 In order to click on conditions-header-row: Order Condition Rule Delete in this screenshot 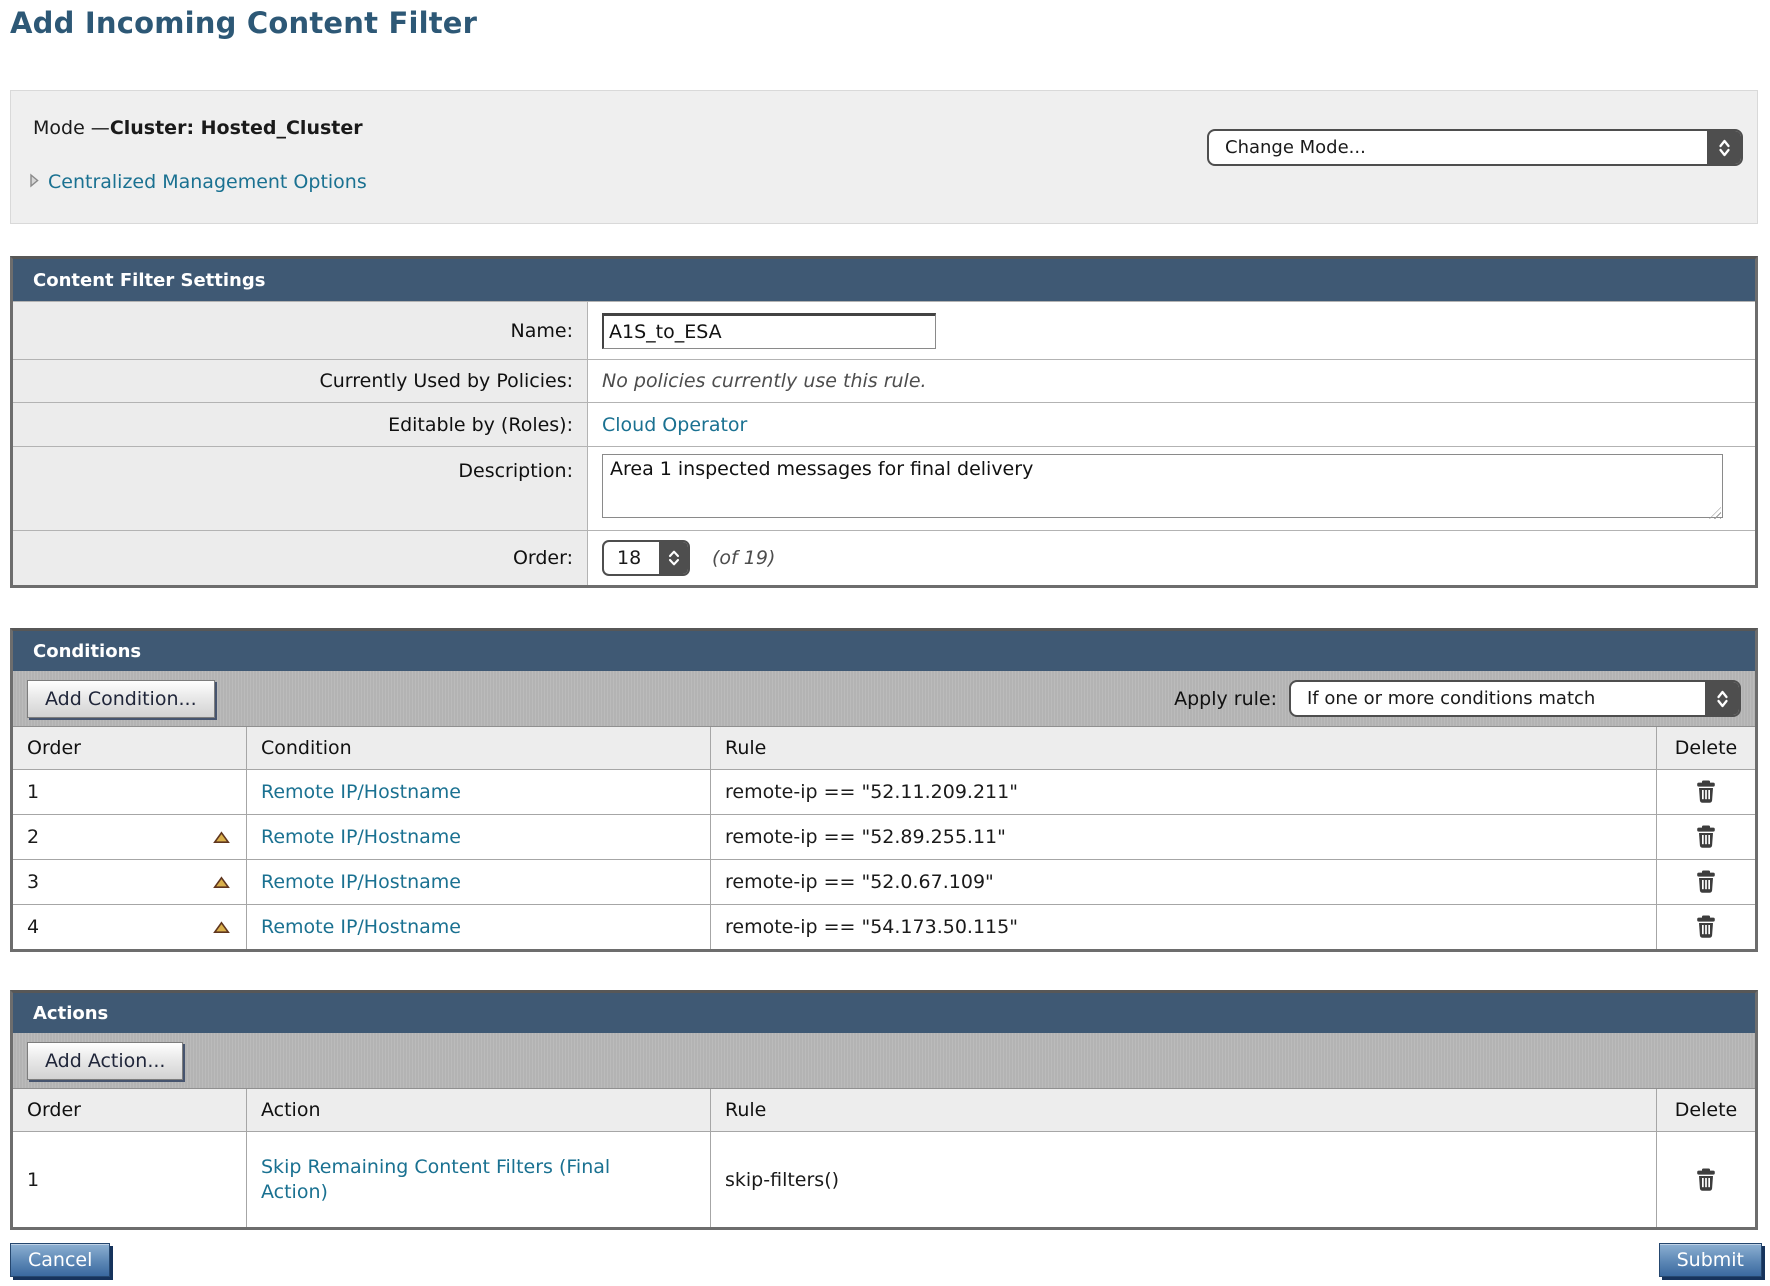, I will do `click(884, 748)`.